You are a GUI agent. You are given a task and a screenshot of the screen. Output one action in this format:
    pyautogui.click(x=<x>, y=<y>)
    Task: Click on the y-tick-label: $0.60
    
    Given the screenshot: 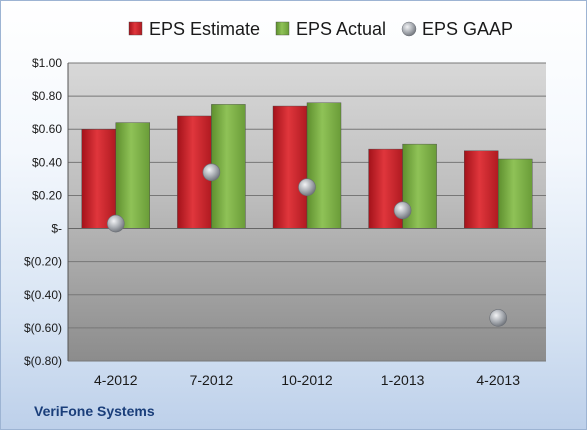 What is the action you would take?
    pyautogui.click(x=47, y=129)
    